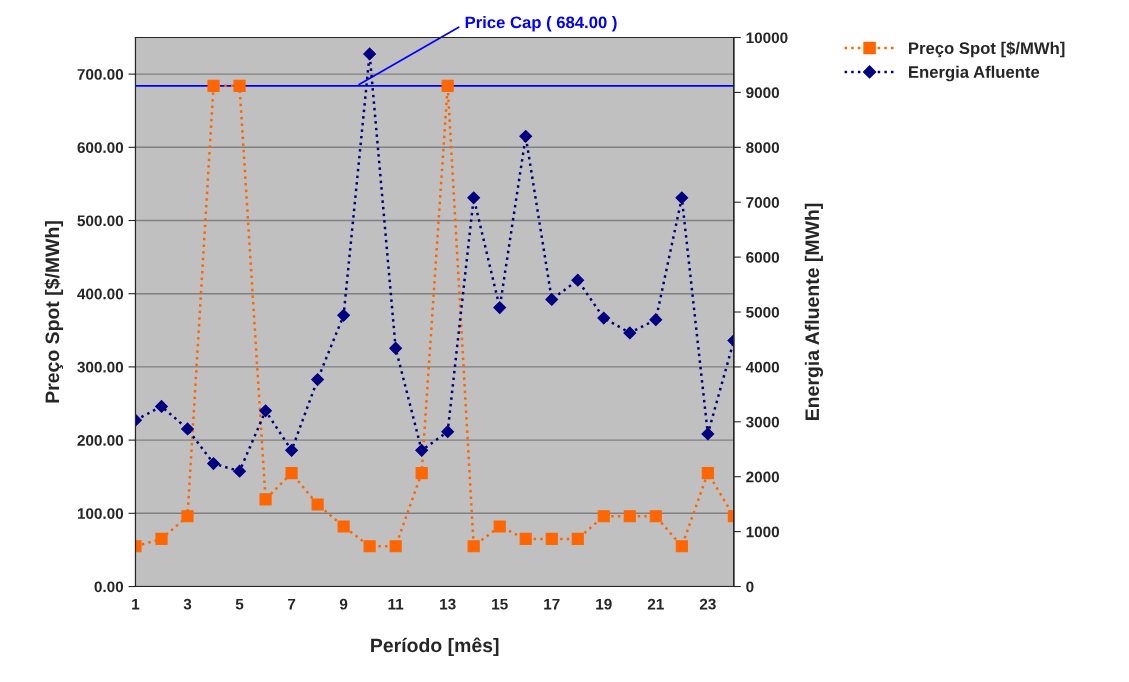 The image size is (1129, 682). Describe the element at coordinates (100, 367) in the screenshot. I see `y-tick-label: 300.00` at that location.